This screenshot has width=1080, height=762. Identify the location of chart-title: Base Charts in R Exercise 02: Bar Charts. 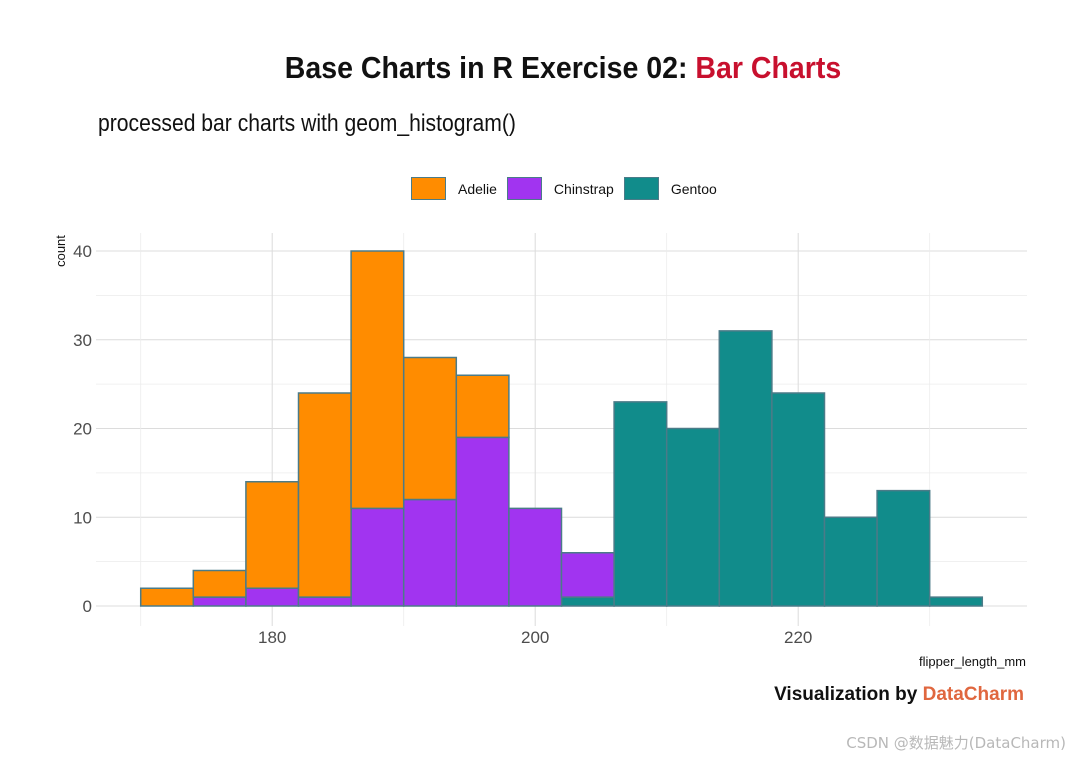
(562, 68).